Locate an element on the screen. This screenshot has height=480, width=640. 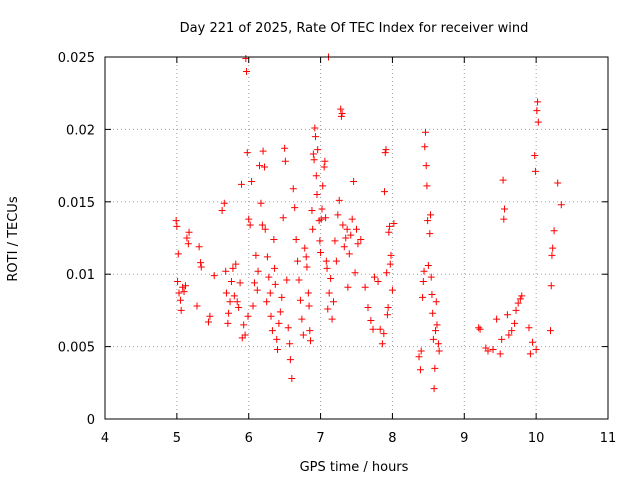
y-tick-label: 0.015 is located at coordinates (76, 203).